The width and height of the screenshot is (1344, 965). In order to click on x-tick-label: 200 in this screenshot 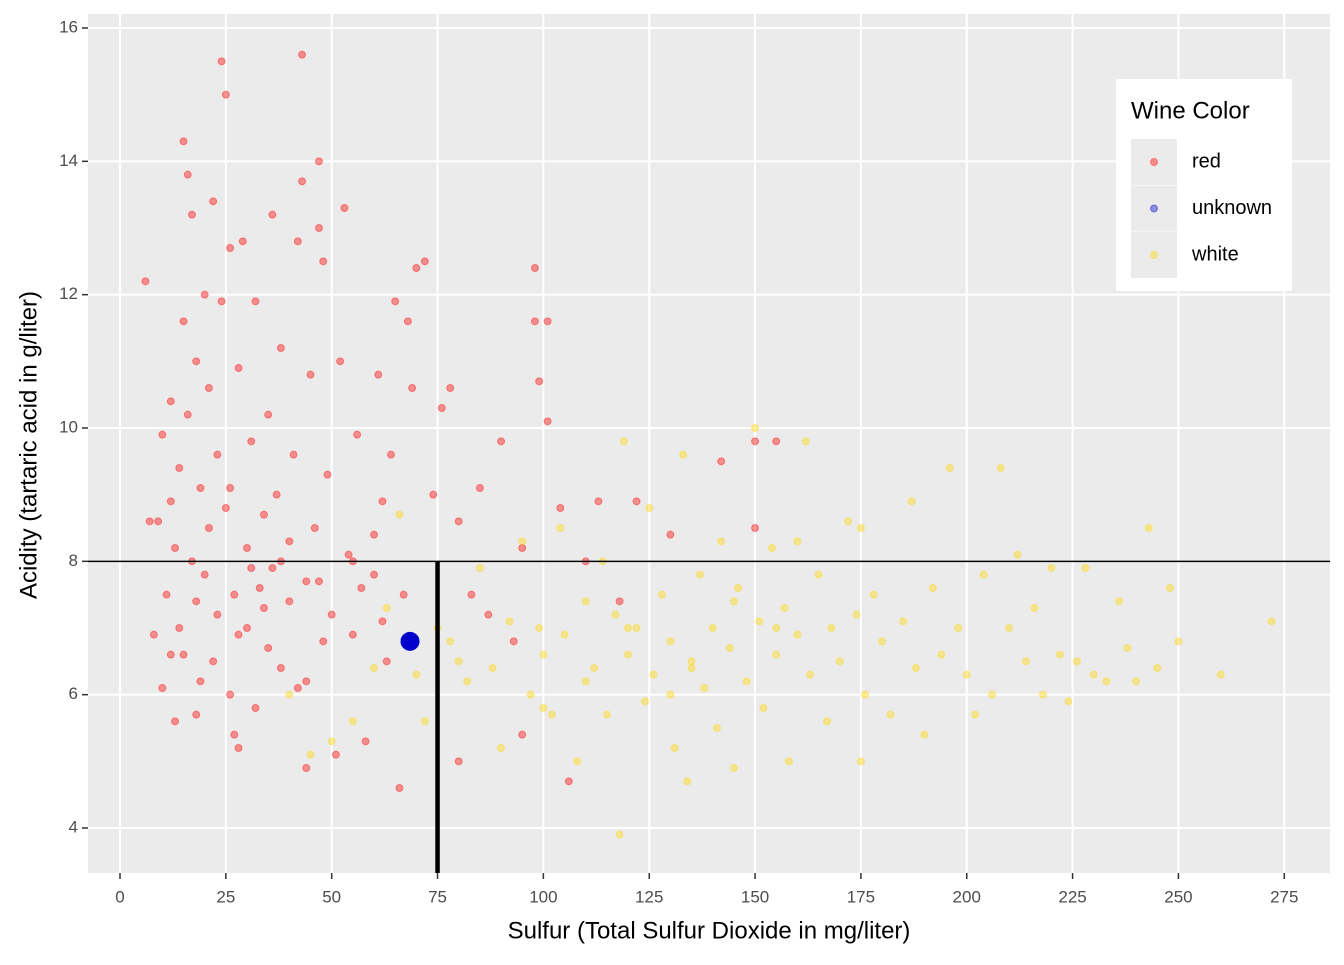, I will do `click(967, 896)`.